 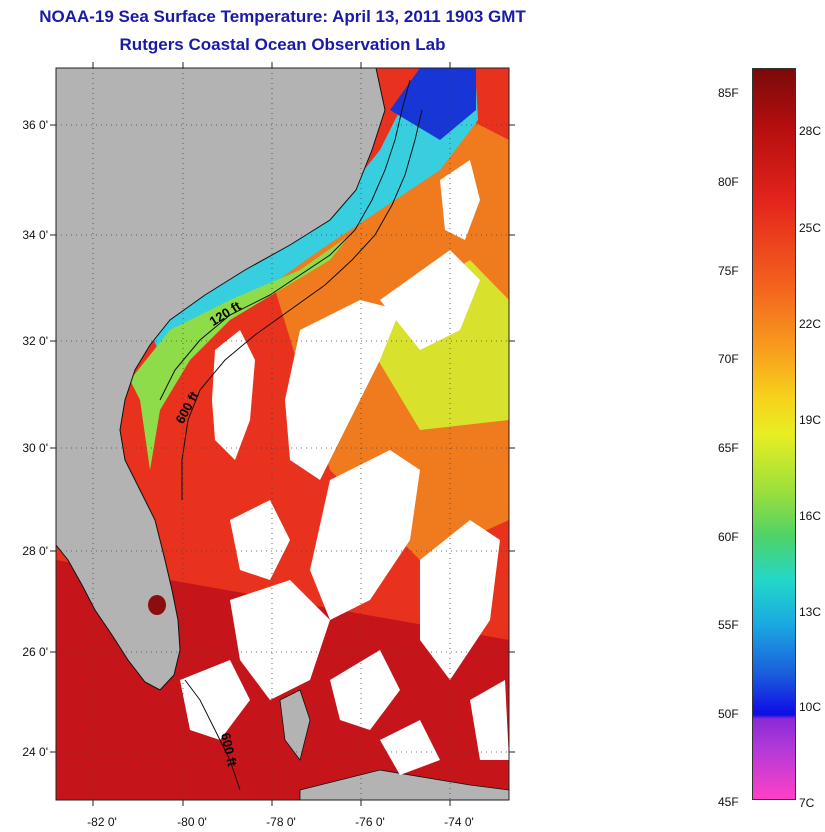 What do you see at coordinates (35, 448) in the screenshot?
I see `lat-label: 30 0'` at bounding box center [35, 448].